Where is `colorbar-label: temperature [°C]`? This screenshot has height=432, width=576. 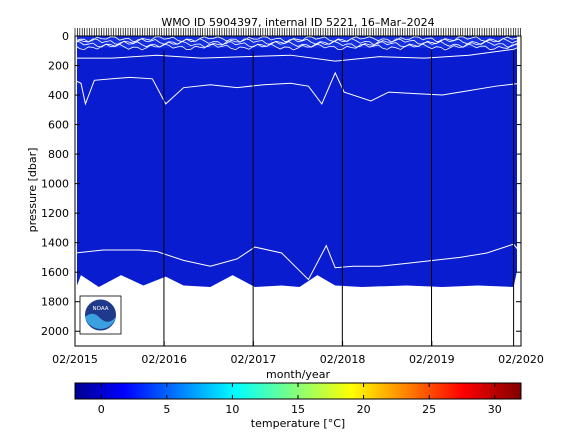
colorbar-label: temperature [°C] is located at coordinates (298, 423).